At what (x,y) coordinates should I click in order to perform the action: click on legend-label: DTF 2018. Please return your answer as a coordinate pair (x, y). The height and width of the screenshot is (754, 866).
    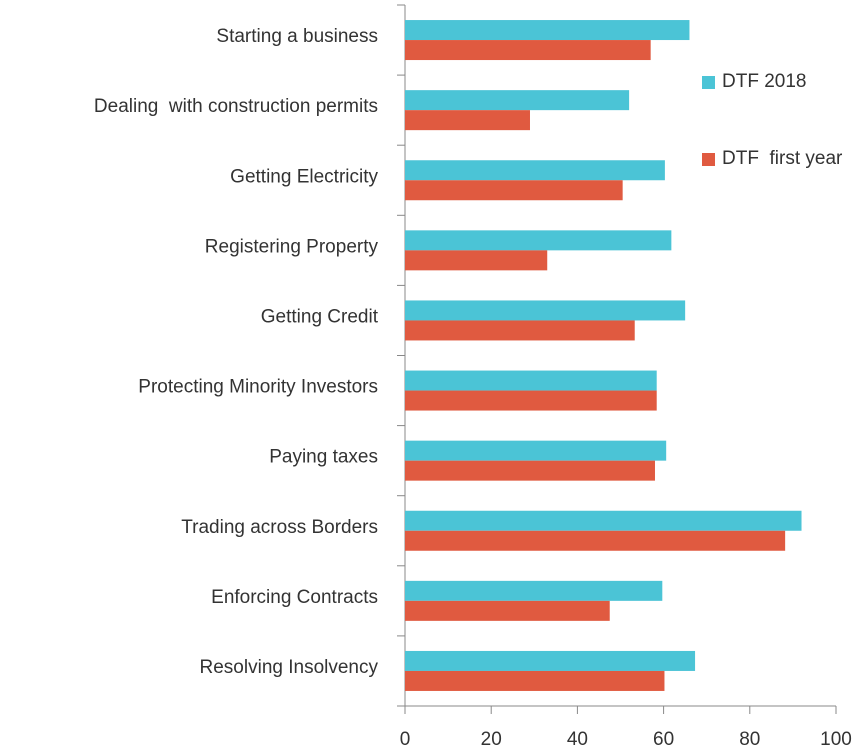
    Looking at the image, I should click on (764, 81).